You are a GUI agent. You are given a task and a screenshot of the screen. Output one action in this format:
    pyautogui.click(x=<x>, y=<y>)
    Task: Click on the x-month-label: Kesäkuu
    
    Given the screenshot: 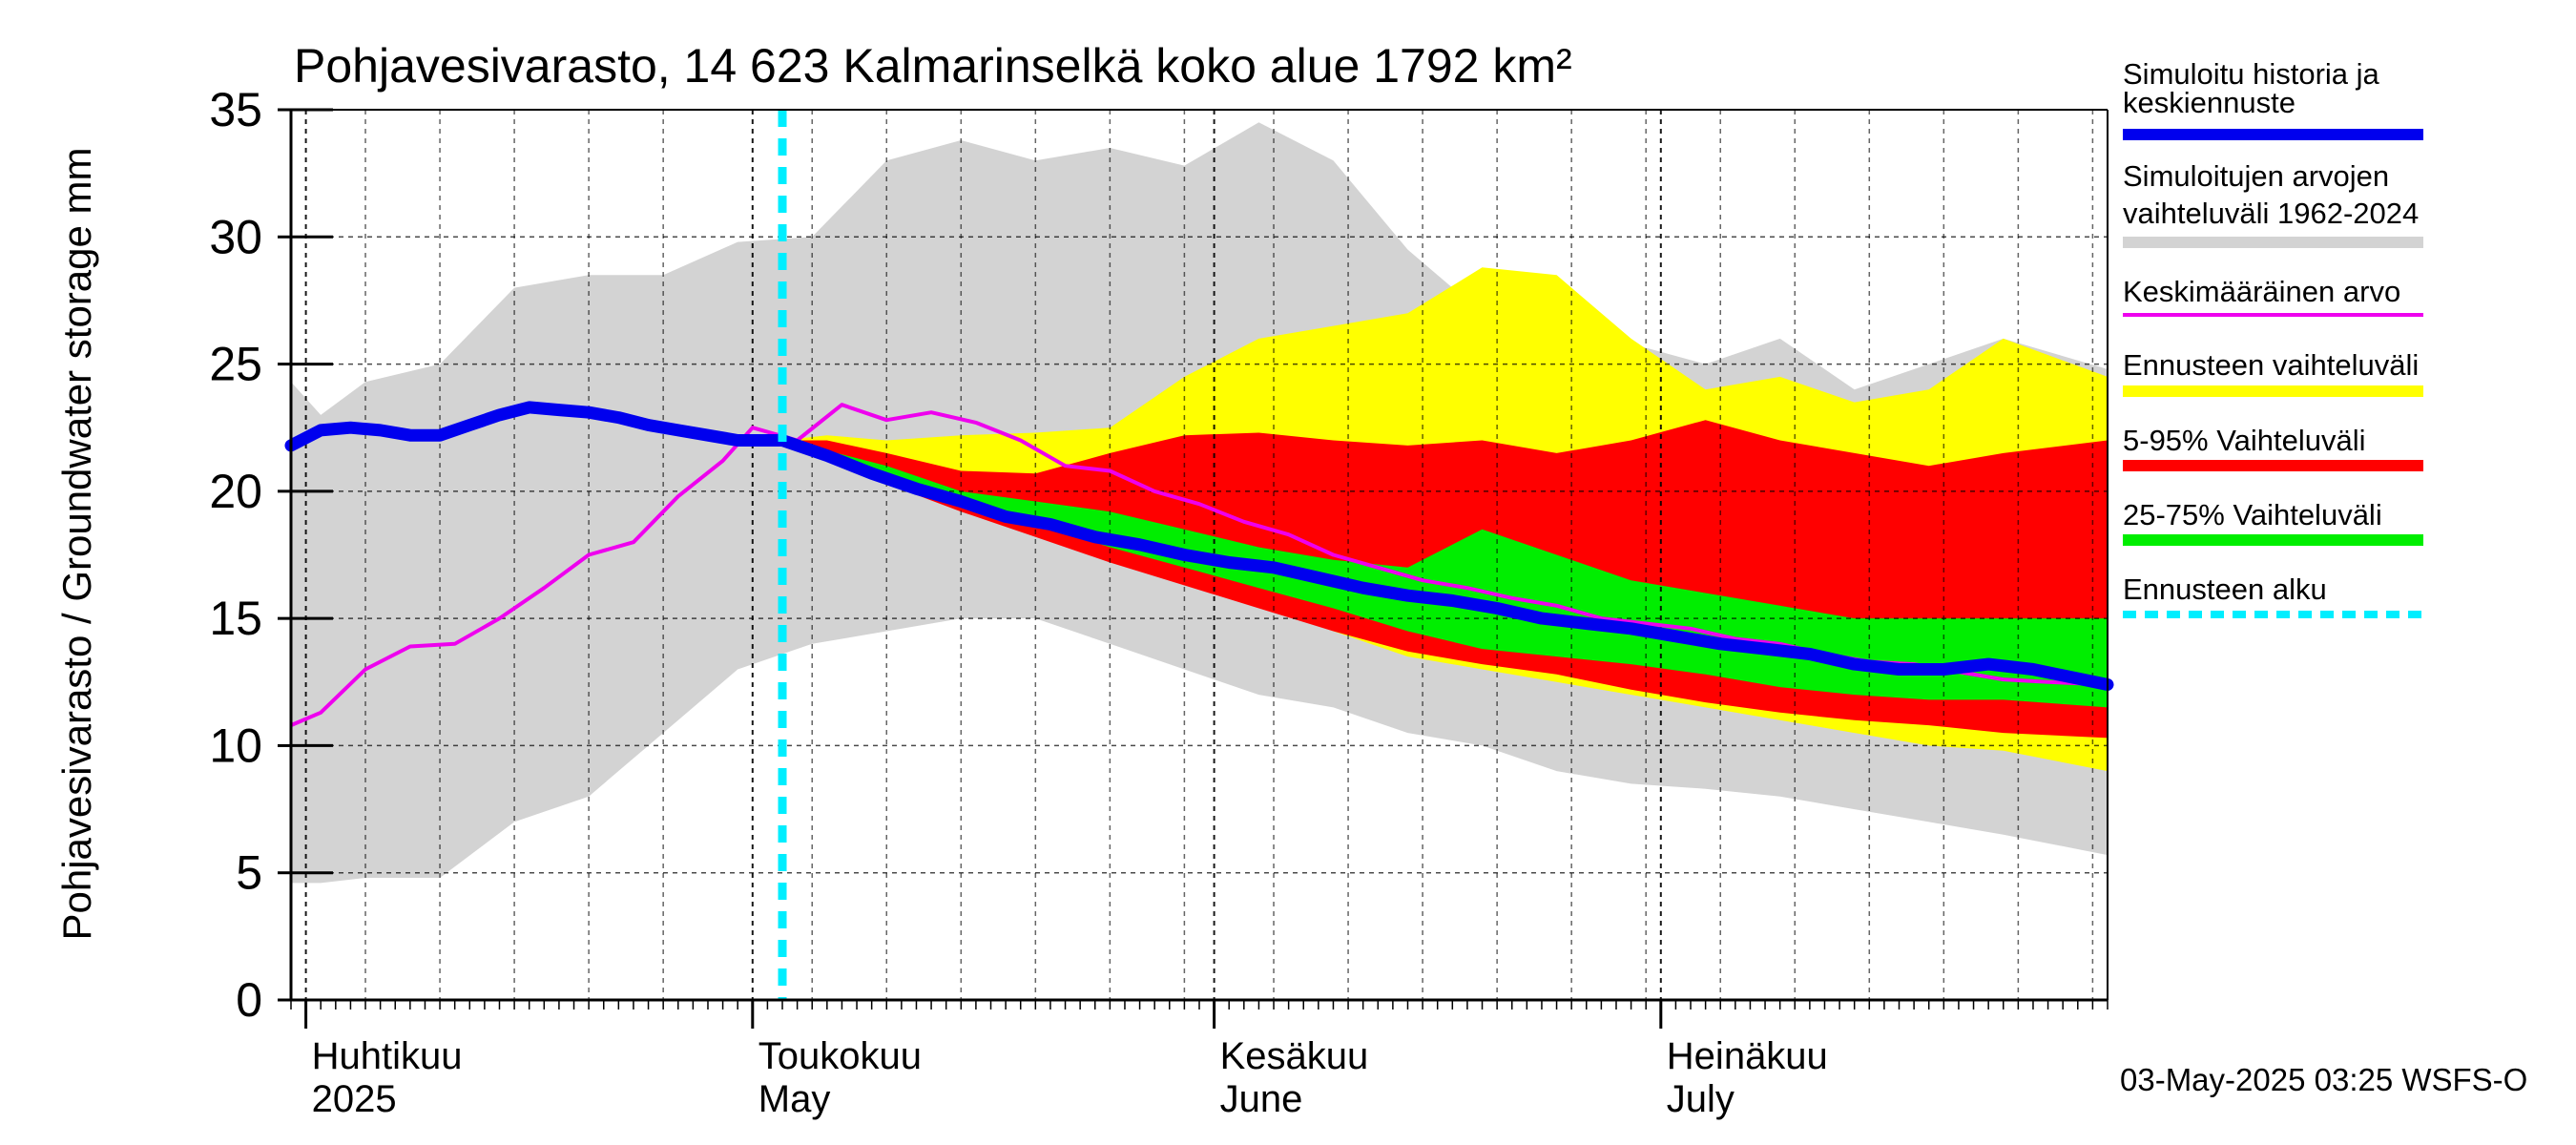 What is the action you would take?
    pyautogui.click(x=1294, y=1056)
    